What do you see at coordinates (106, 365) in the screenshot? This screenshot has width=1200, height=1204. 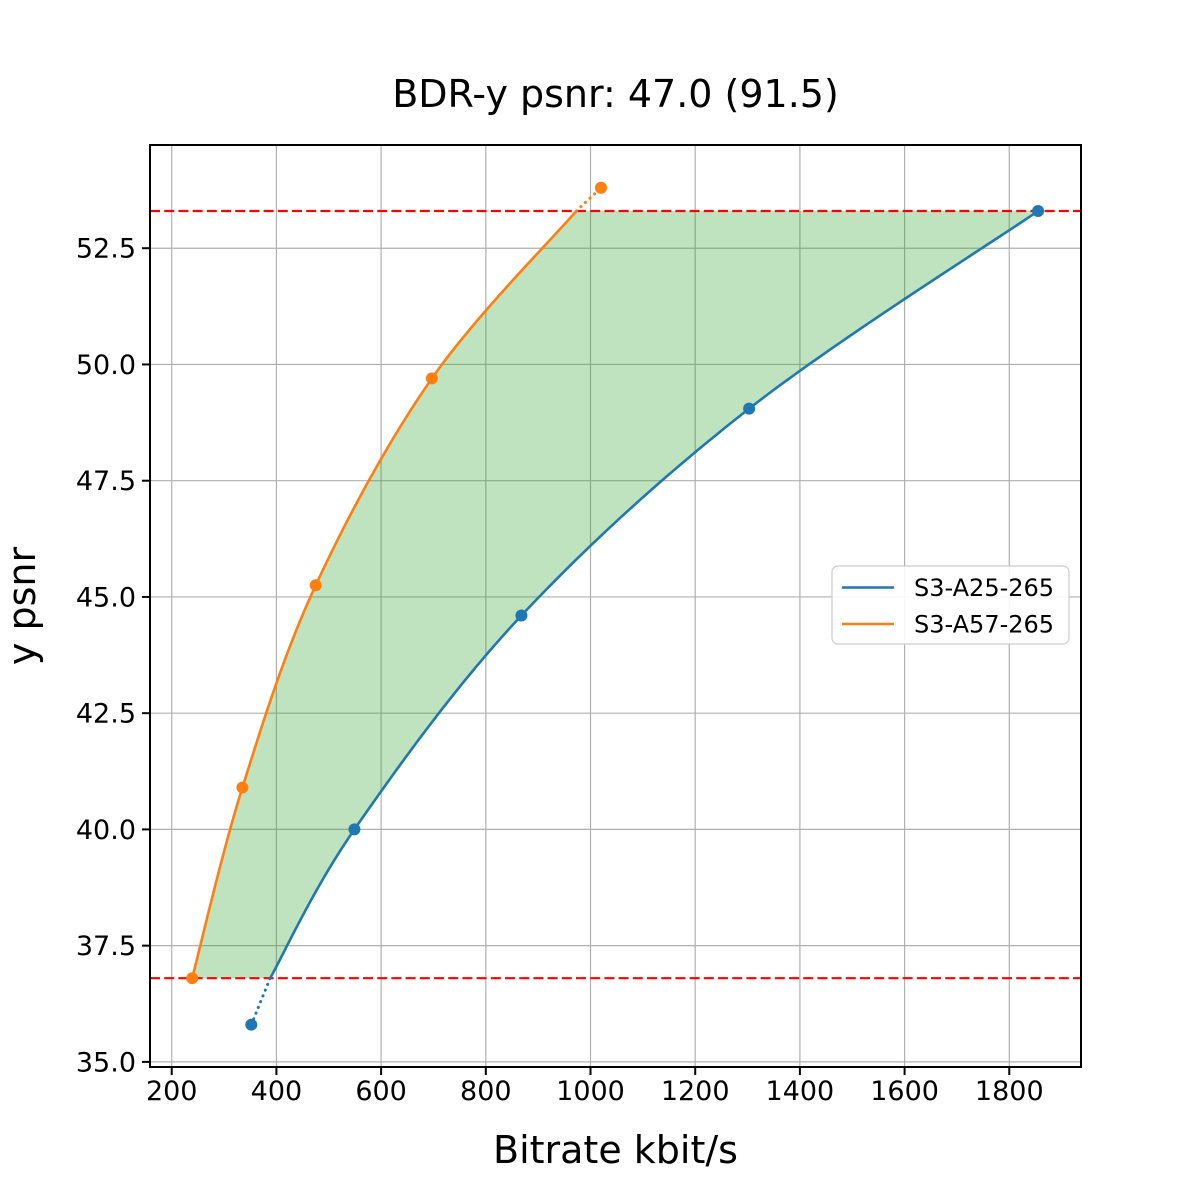 I see `y-tick-label: 50.0` at bounding box center [106, 365].